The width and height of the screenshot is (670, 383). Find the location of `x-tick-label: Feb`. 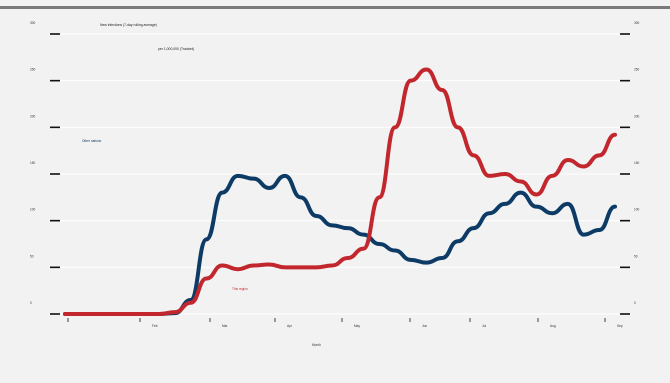

x-tick-label: Feb is located at coordinates (155, 326).